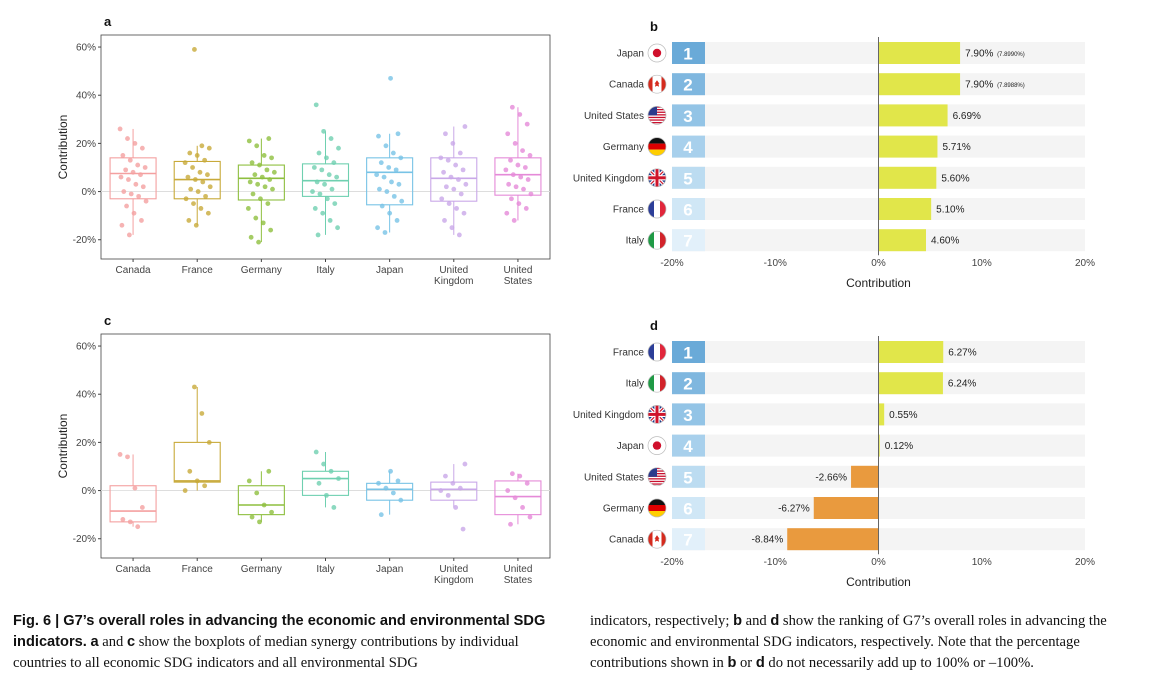  I want to click on flag-germany-icon, so click(657, 146).